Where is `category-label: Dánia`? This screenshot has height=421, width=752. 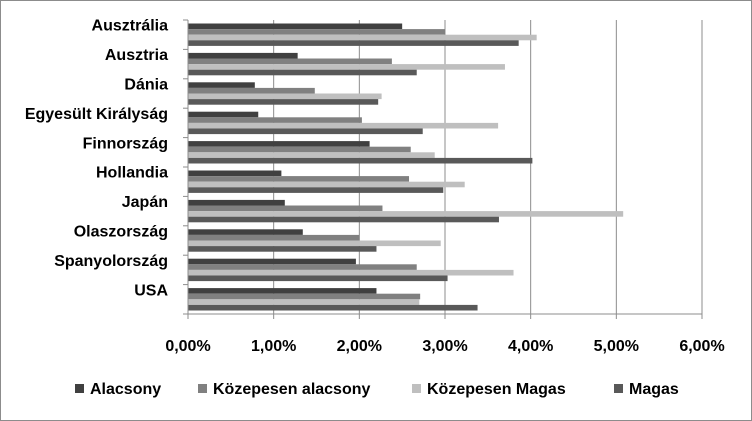 category-label: Dánia is located at coordinates (146, 85).